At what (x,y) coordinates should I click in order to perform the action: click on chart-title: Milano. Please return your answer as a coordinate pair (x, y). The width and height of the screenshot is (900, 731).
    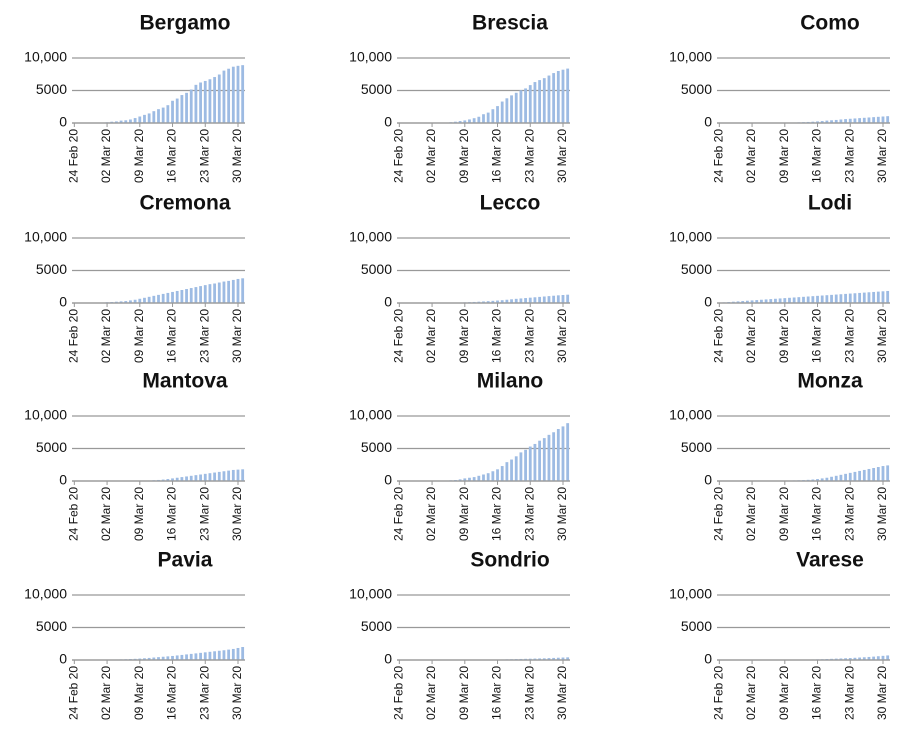
    Looking at the image, I should click on (510, 381).